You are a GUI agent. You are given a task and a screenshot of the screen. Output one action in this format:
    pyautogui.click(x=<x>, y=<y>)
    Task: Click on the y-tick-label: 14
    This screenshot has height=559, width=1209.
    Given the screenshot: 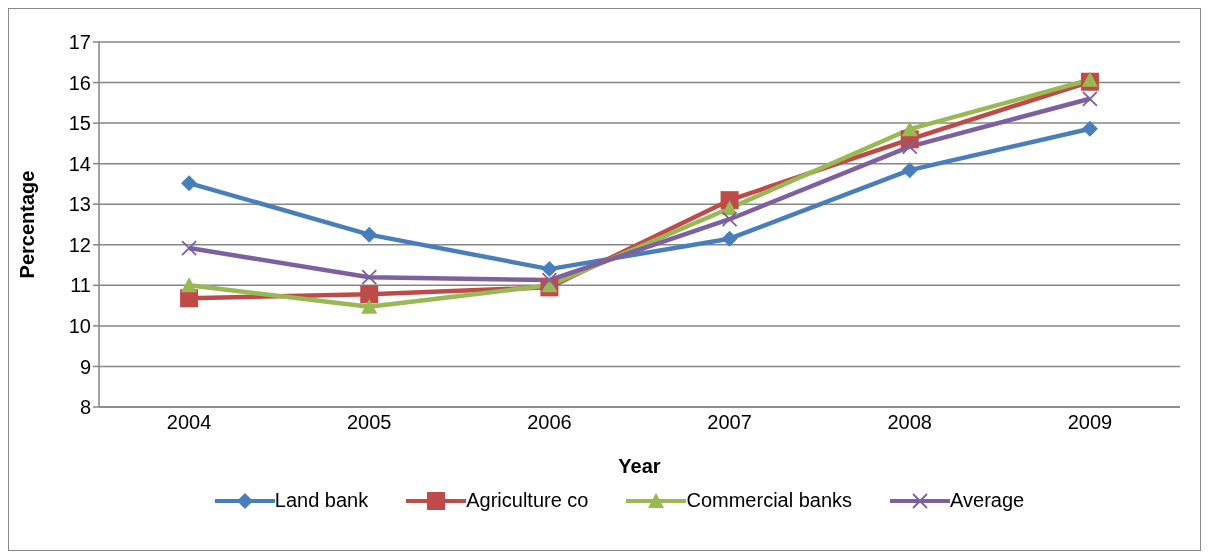 What is the action you would take?
    pyautogui.click(x=79, y=163)
    